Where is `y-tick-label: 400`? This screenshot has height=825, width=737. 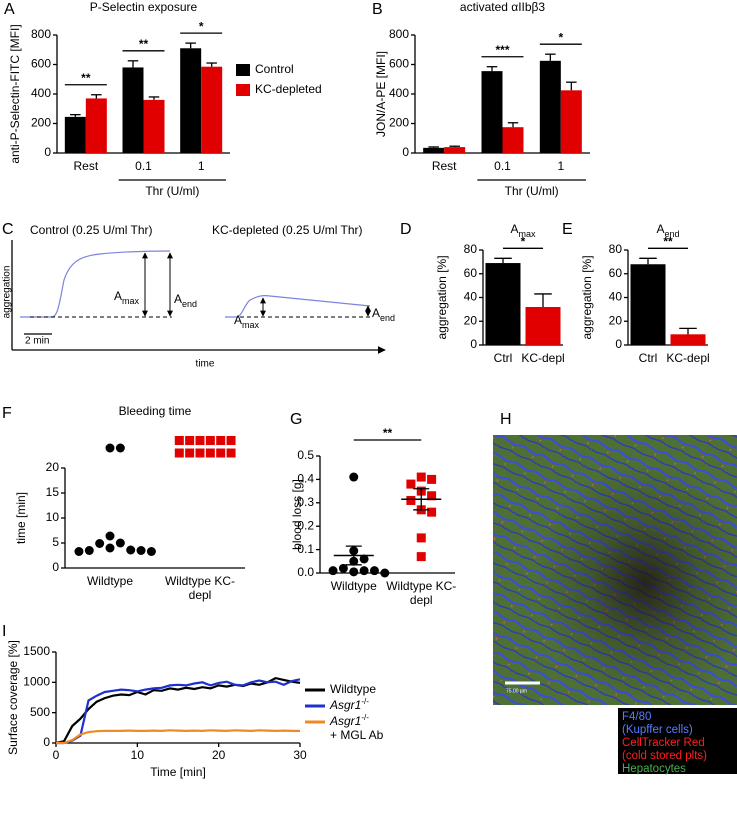 y-tick-label: 400 is located at coordinates (399, 93).